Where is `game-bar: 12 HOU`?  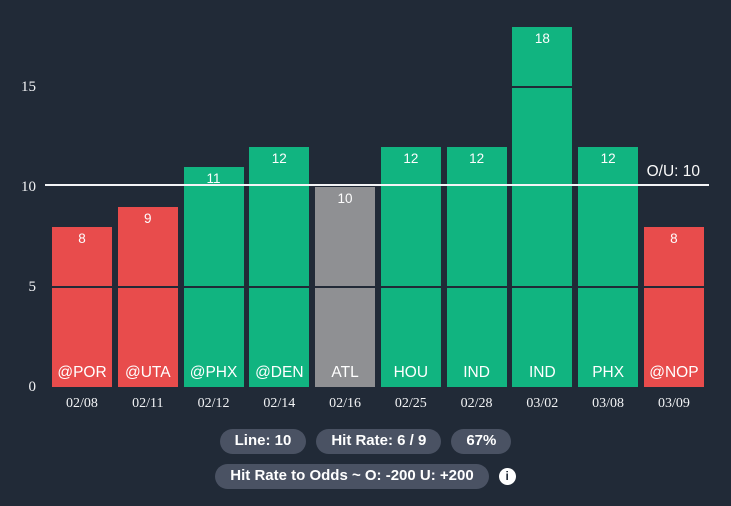
game-bar: 12 HOU is located at coordinates (410, 267).